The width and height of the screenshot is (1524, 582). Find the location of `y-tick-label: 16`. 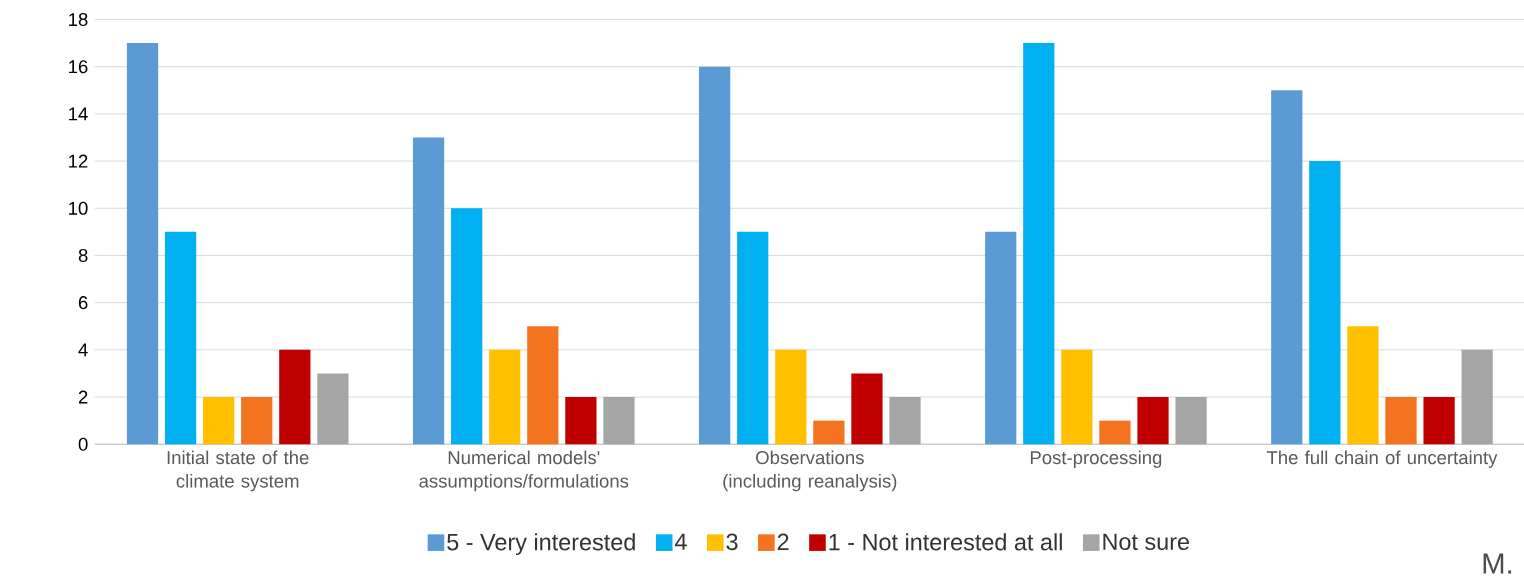

y-tick-label: 16 is located at coordinates (78, 67).